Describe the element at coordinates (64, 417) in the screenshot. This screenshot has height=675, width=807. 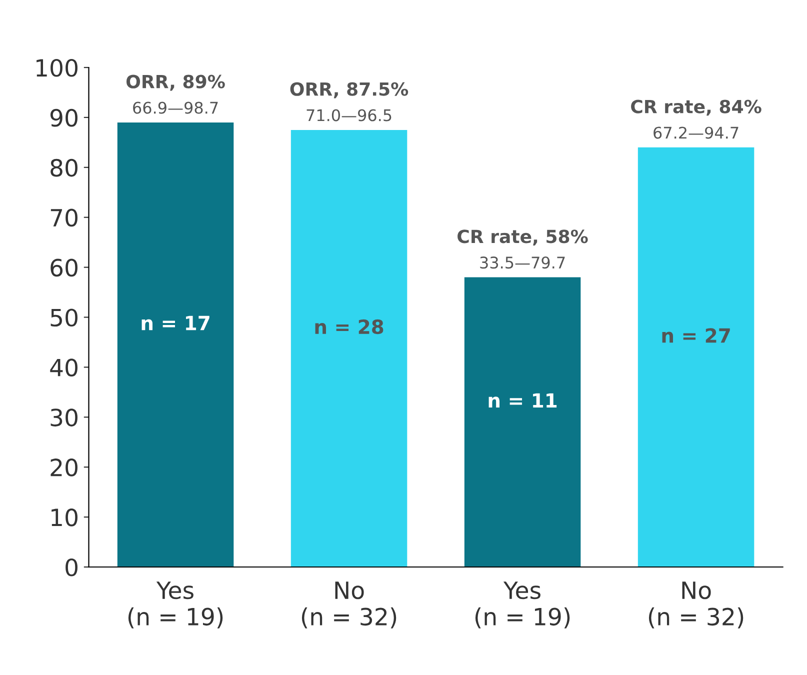
I see `y-tick-label: 30` at that location.